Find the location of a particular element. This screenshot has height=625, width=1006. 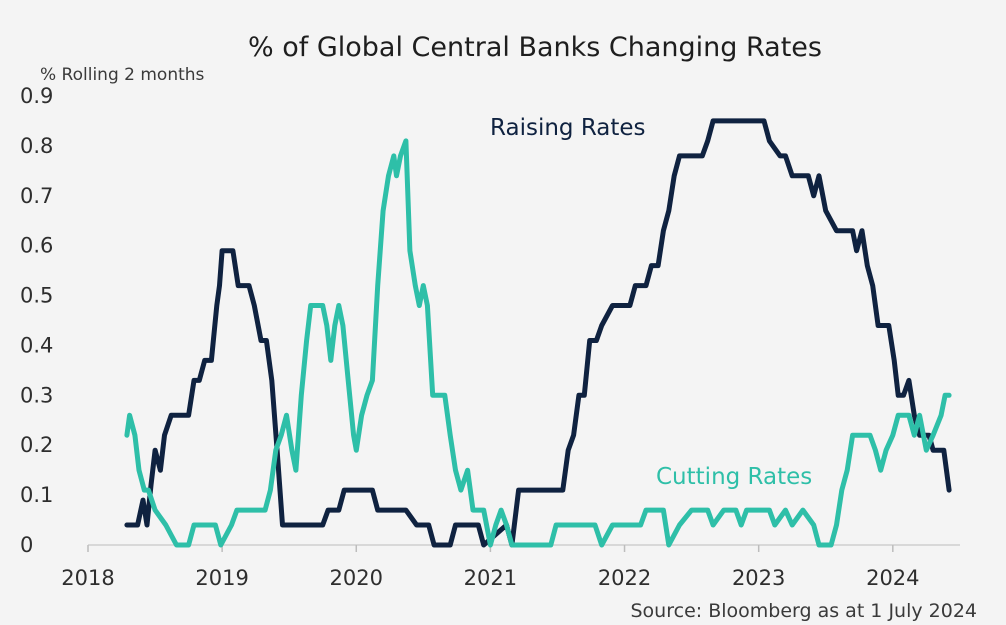

y-tick-label: 0.2 is located at coordinates (36, 445).